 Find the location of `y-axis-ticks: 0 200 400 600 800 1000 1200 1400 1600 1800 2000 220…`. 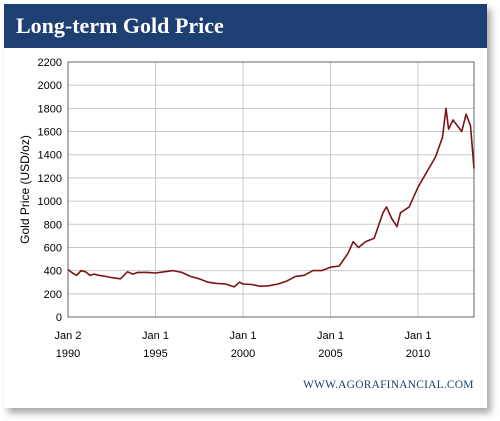

y-axis-ticks: 0 200 400 600 800 1000 1200 1400 1600 1800 2000 220… is located at coordinates (50, 190).